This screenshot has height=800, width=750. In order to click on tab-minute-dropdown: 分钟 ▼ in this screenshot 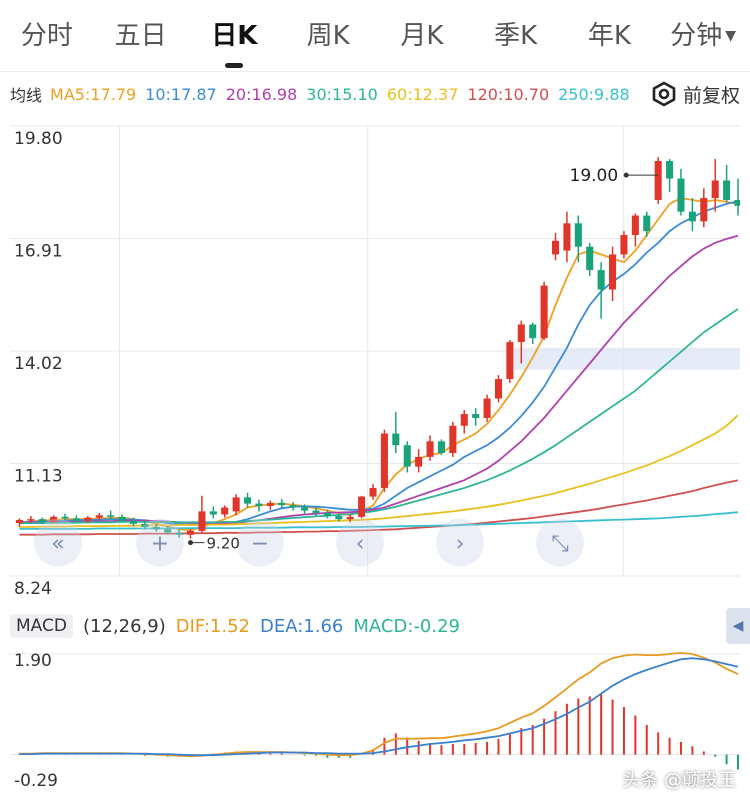, I will do `click(703, 36)`.